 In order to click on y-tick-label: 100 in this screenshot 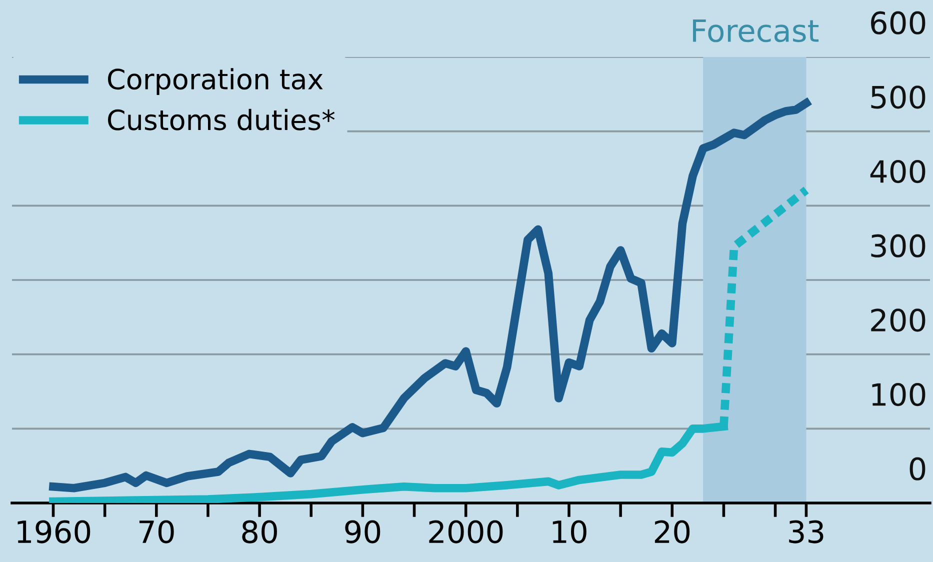, I will do `click(899, 394)`.